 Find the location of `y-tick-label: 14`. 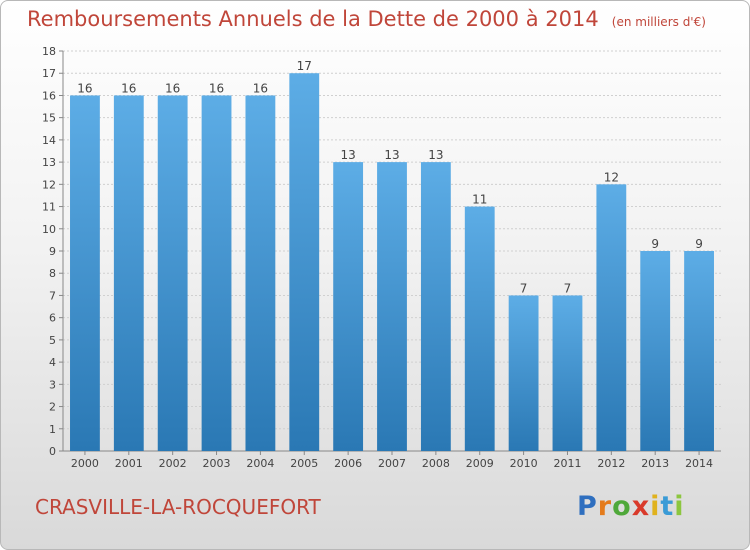

y-tick-label: 14 is located at coordinates (49, 140).